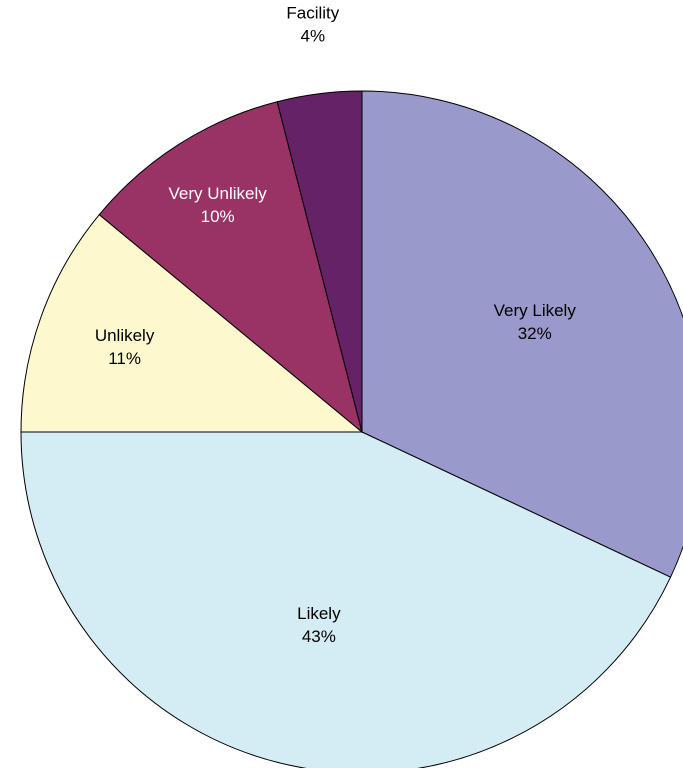 The width and height of the screenshot is (683, 768). What do you see at coordinates (318, 637) in the screenshot?
I see `slice-value: 43%` at bounding box center [318, 637].